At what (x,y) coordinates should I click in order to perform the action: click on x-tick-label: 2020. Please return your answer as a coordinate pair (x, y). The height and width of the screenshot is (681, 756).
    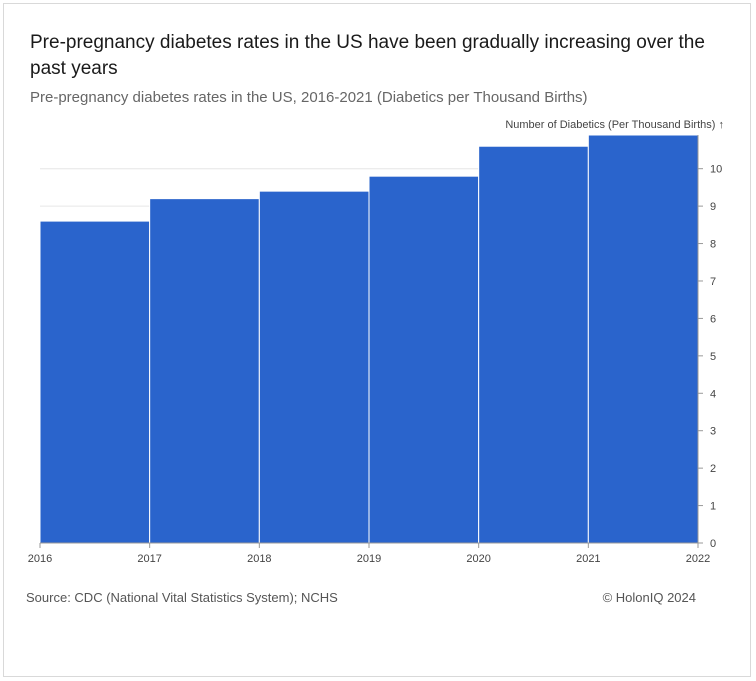
    Looking at the image, I should click on (478, 559).